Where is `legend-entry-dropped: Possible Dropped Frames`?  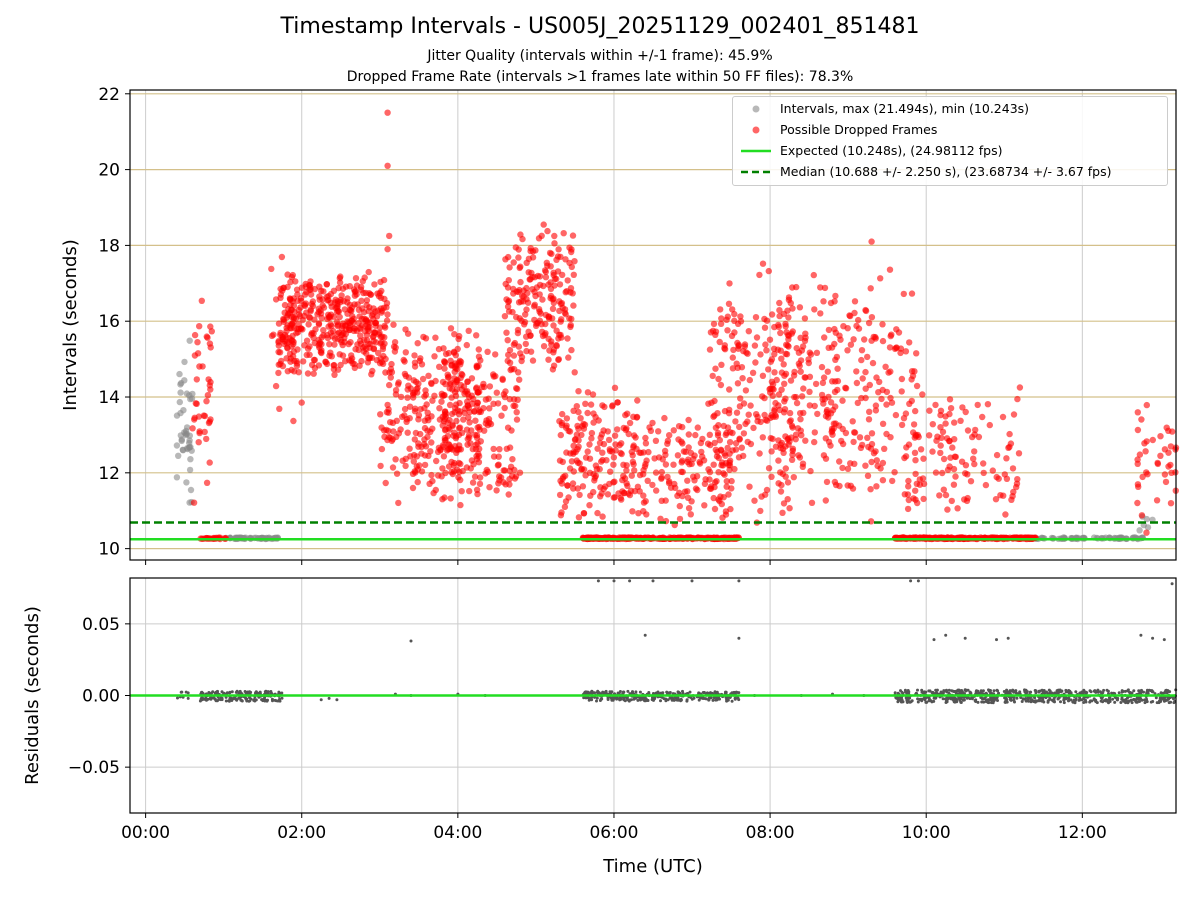 legend-entry-dropped: Possible Dropped Frames is located at coordinates (950, 130).